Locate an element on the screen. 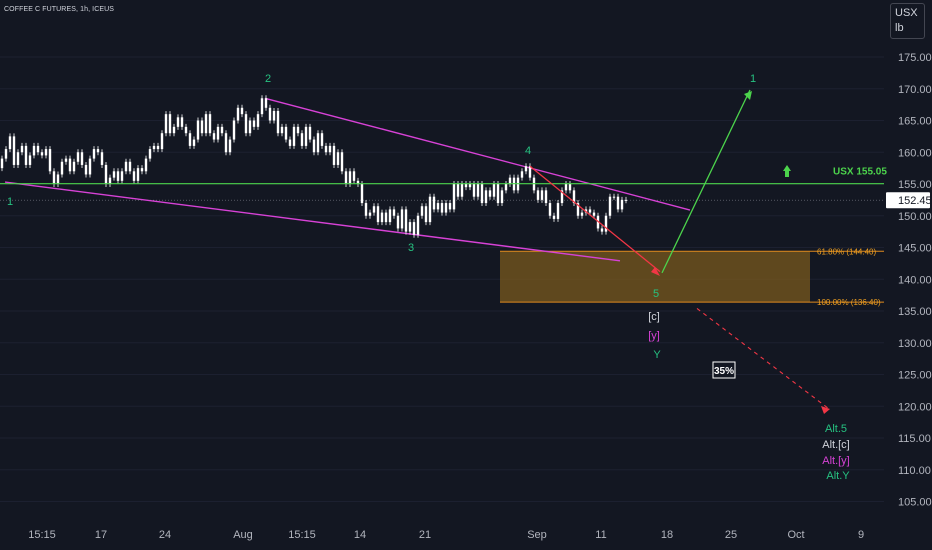  channel-lower-line is located at coordinates (312, 221).